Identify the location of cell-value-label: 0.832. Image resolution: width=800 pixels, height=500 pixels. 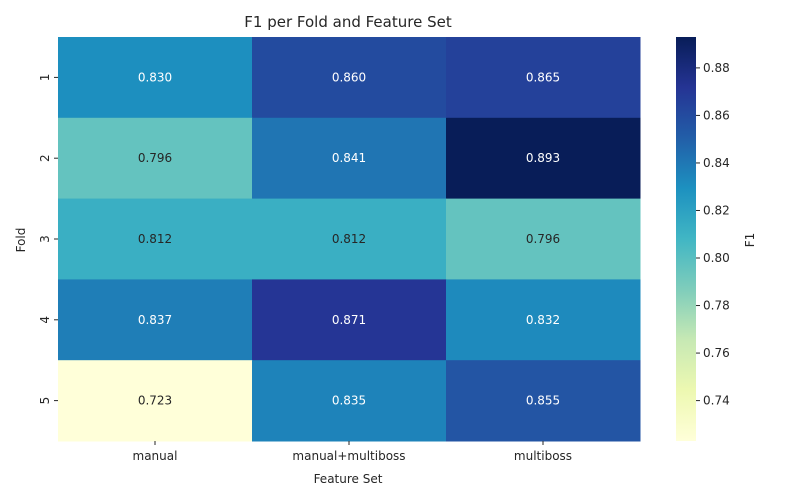
(543, 320).